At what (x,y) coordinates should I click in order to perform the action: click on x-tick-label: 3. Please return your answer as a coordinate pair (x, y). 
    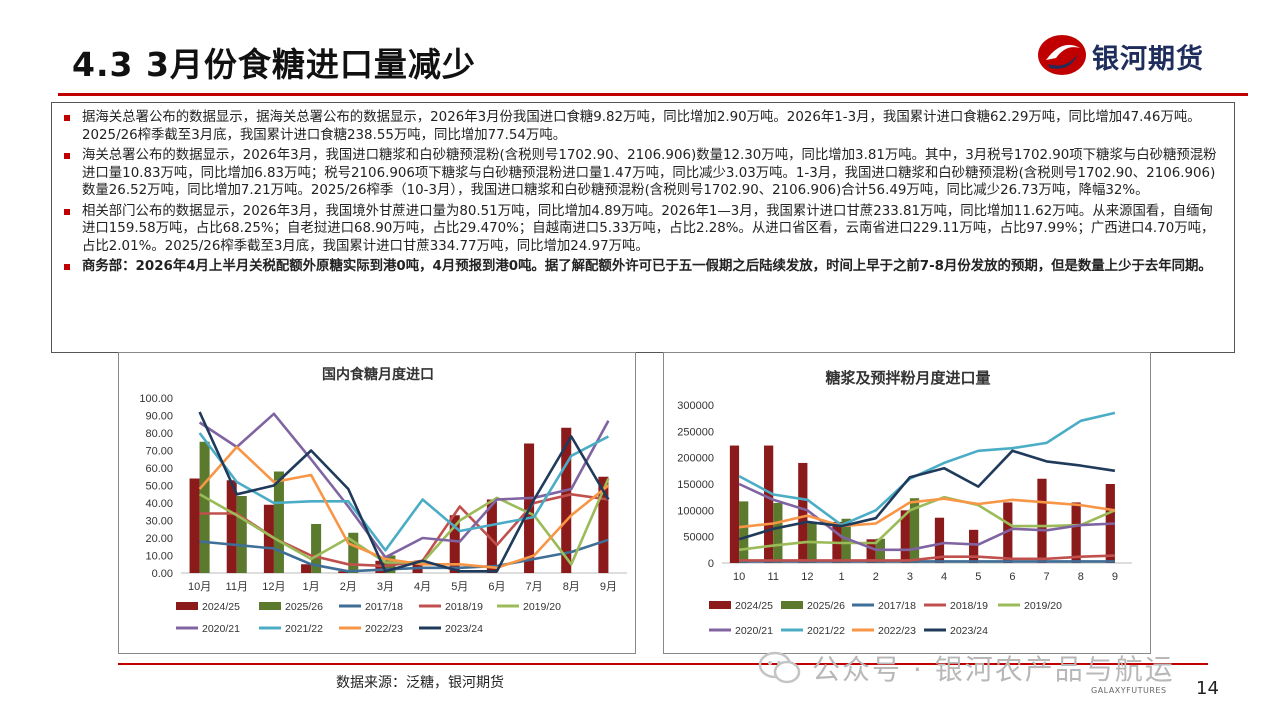
    Looking at the image, I should click on (910, 577).